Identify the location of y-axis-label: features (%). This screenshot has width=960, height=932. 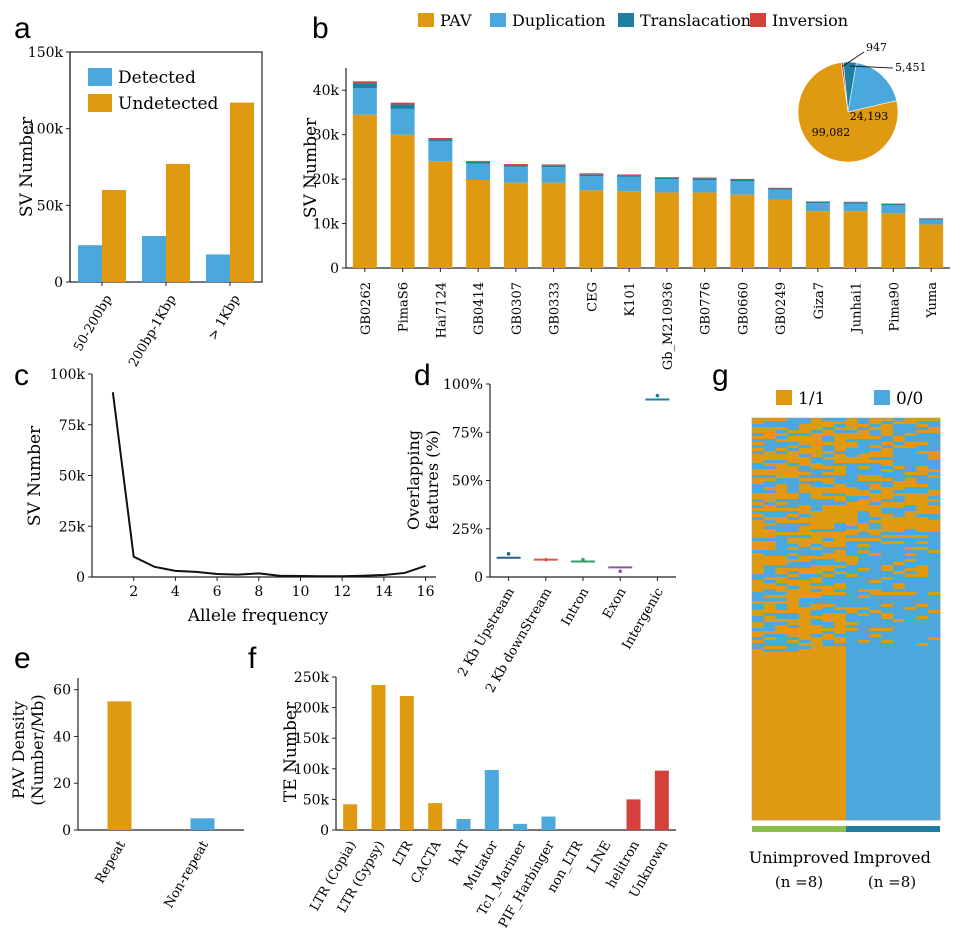
(432, 480).